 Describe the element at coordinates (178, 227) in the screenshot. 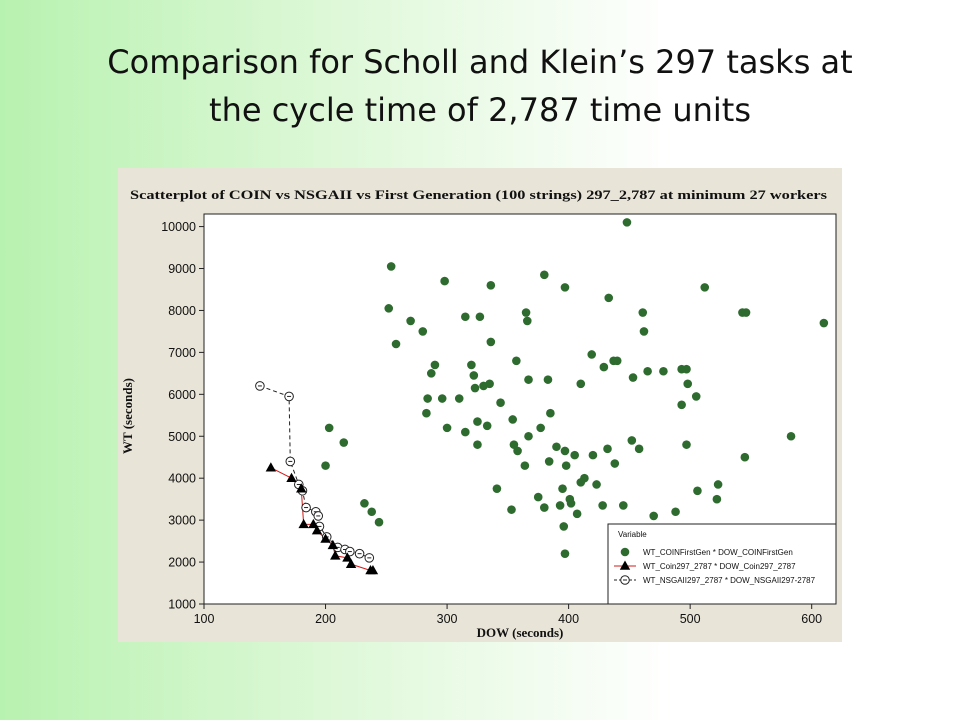

I see `y-tick-label: 10000` at that location.